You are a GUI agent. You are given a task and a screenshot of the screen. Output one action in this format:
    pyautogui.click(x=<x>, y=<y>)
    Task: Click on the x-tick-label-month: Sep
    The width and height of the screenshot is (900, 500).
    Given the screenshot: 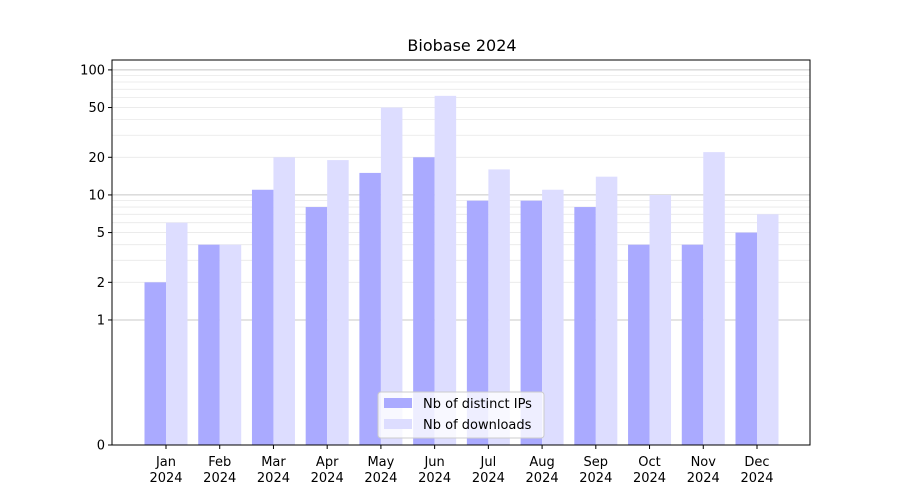 What is the action you would take?
    pyautogui.click(x=596, y=462)
    